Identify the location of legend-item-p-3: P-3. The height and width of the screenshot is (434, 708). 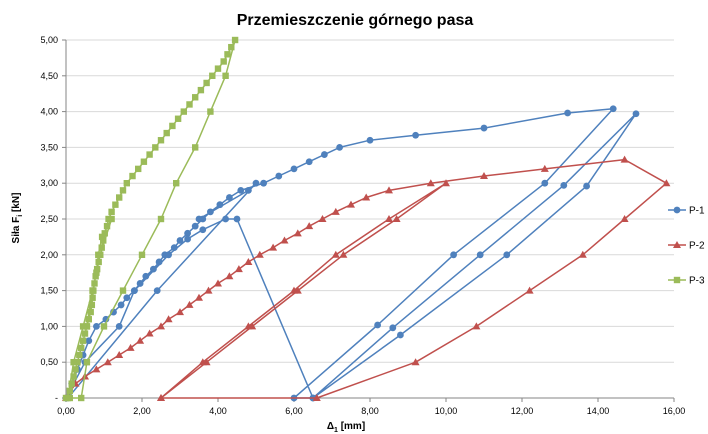
(686, 281).